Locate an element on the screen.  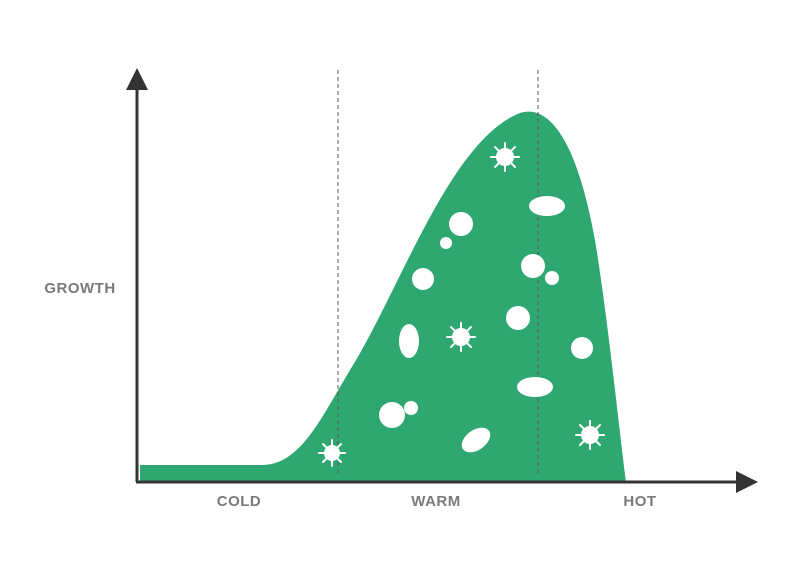
y-axis-arrow is located at coordinates (137, 79).